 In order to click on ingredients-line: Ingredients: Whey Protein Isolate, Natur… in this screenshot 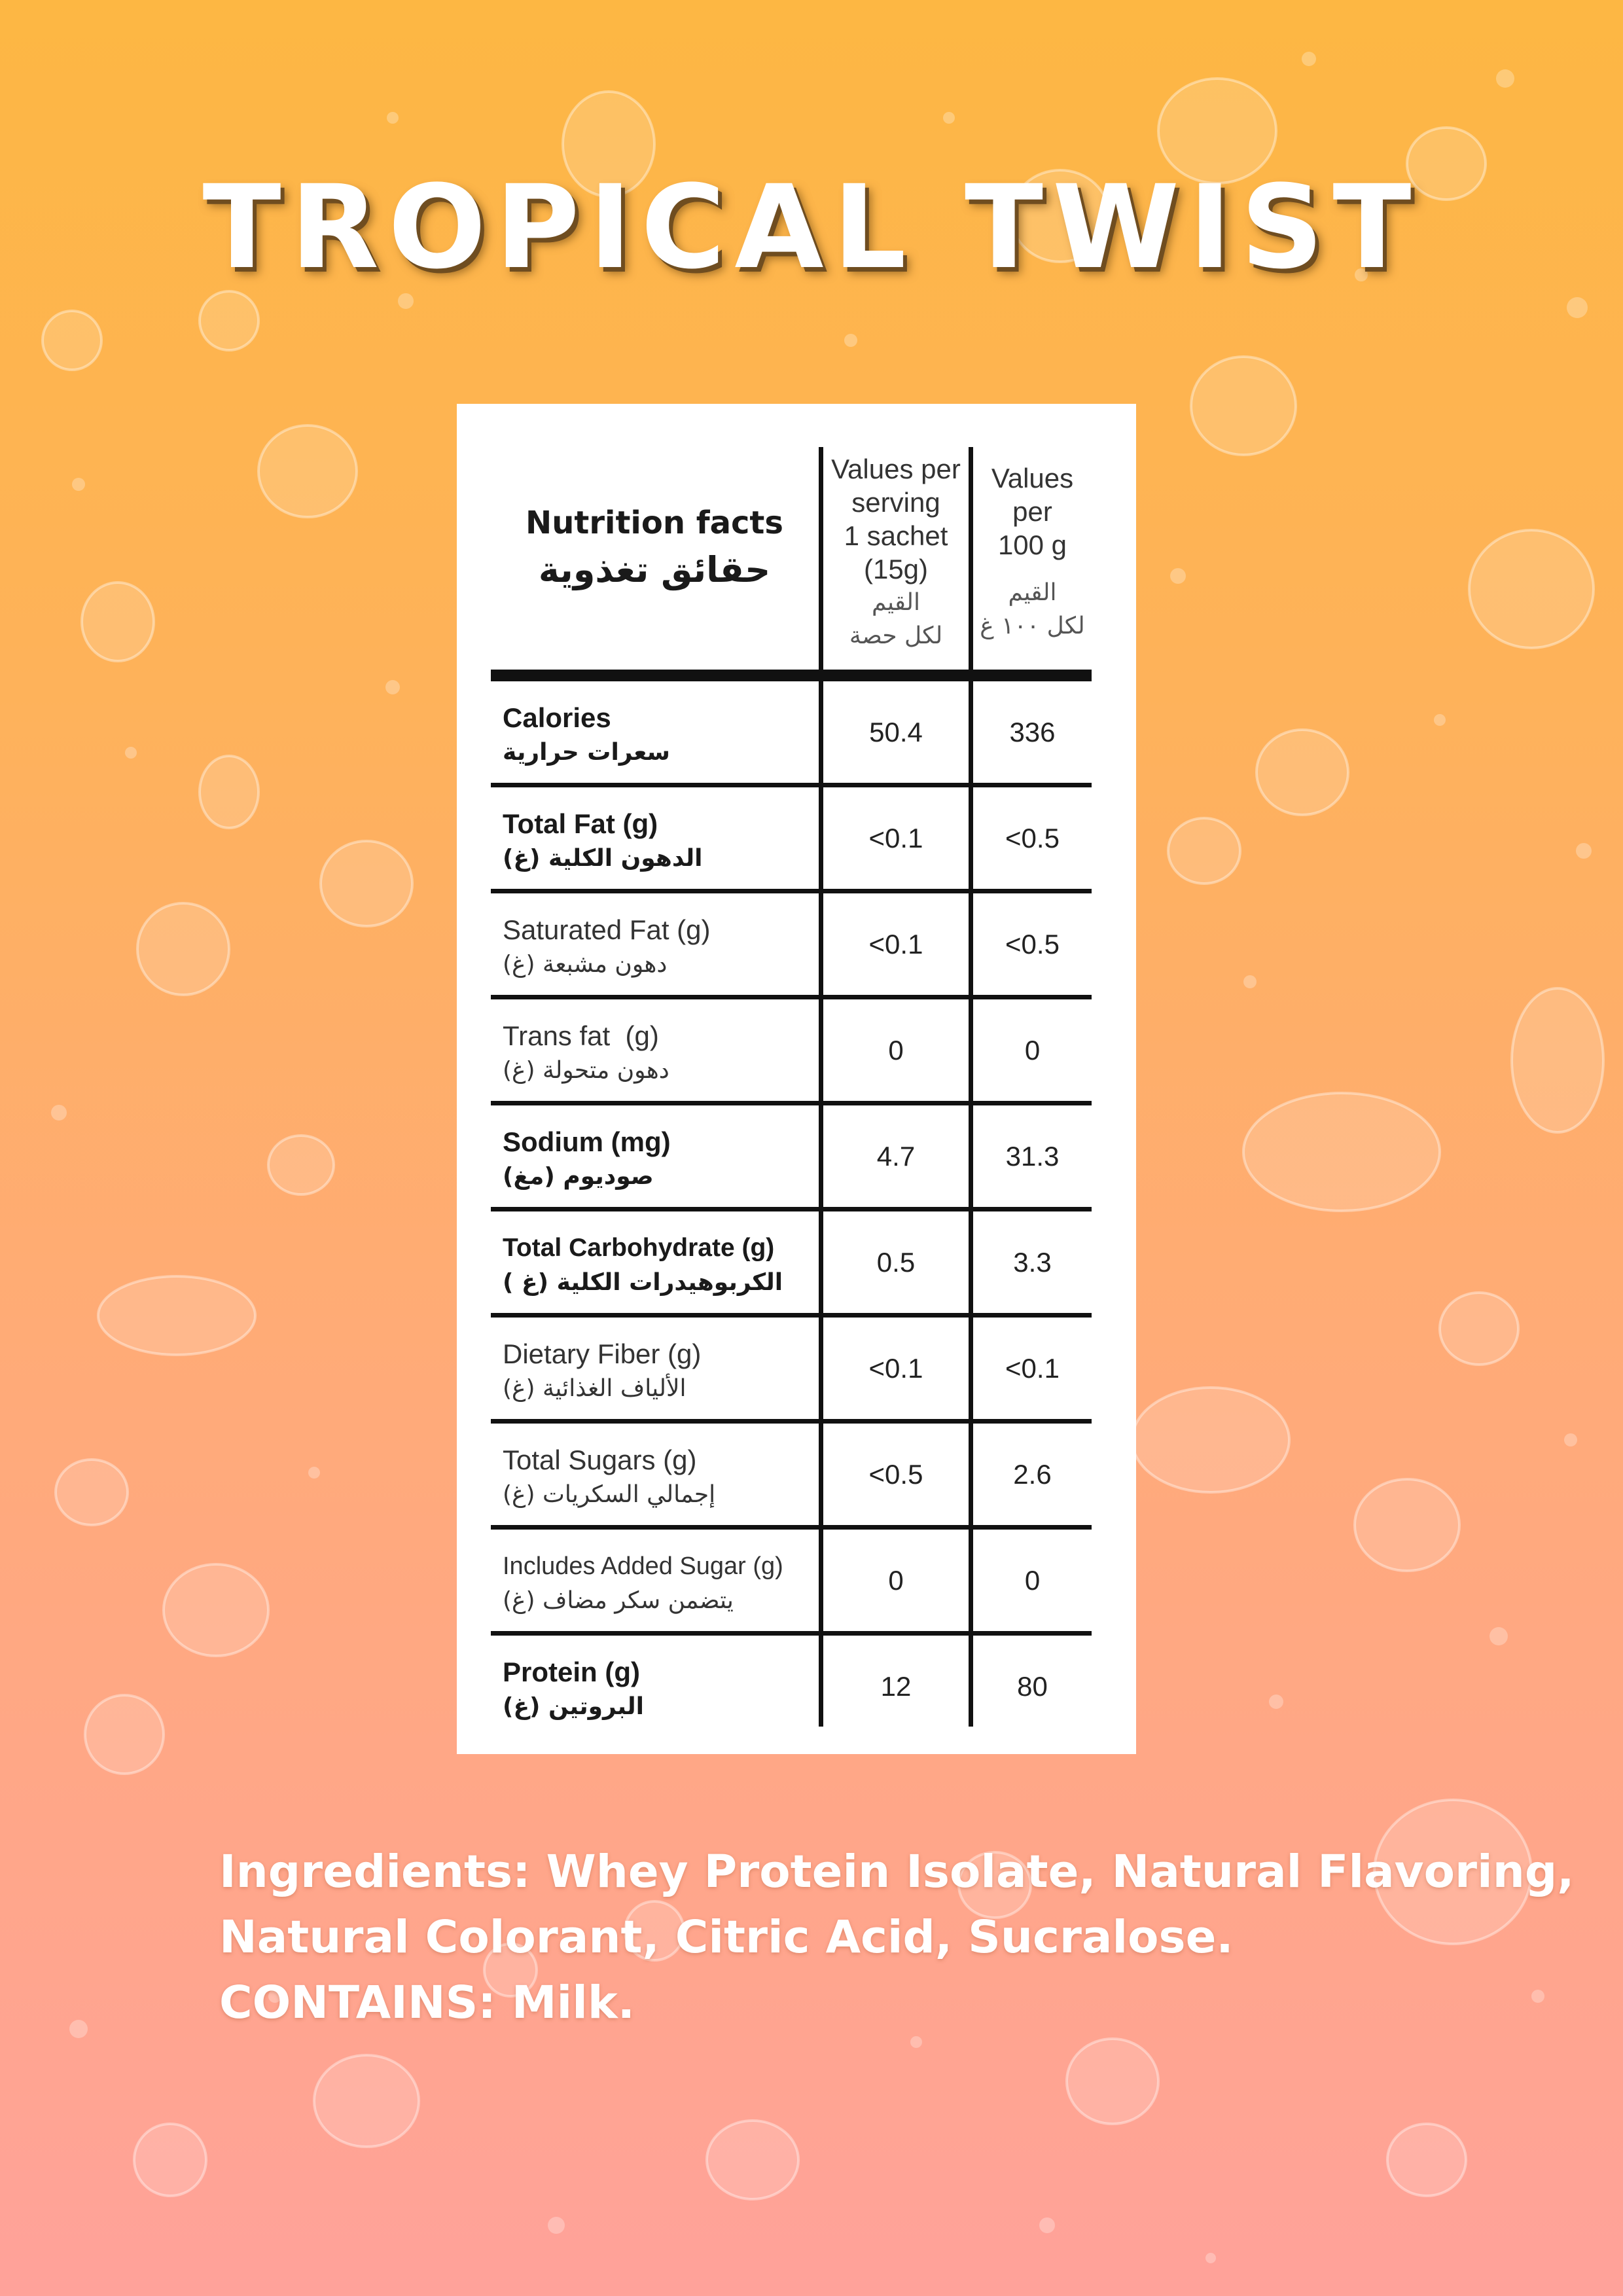, I will do `click(897, 1872)`.